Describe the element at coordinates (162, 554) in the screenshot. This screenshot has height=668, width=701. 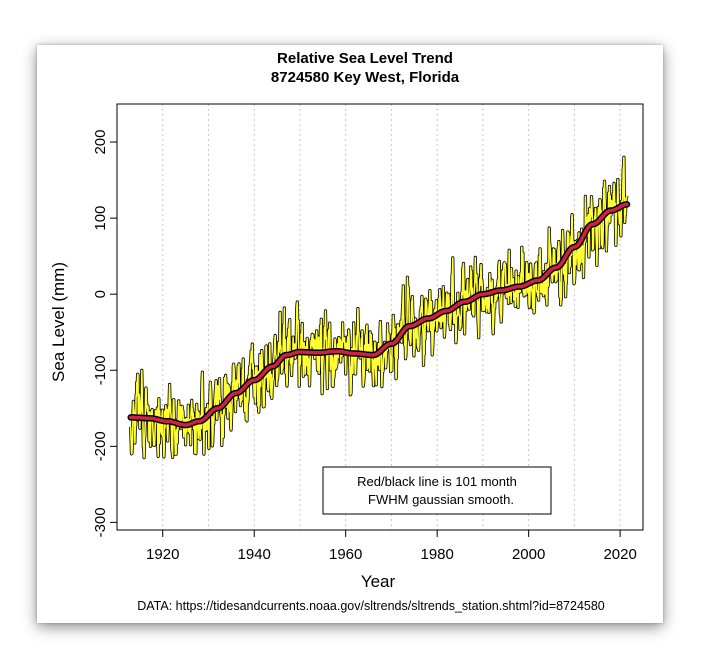
I see `x-tick-label: 1920` at that location.